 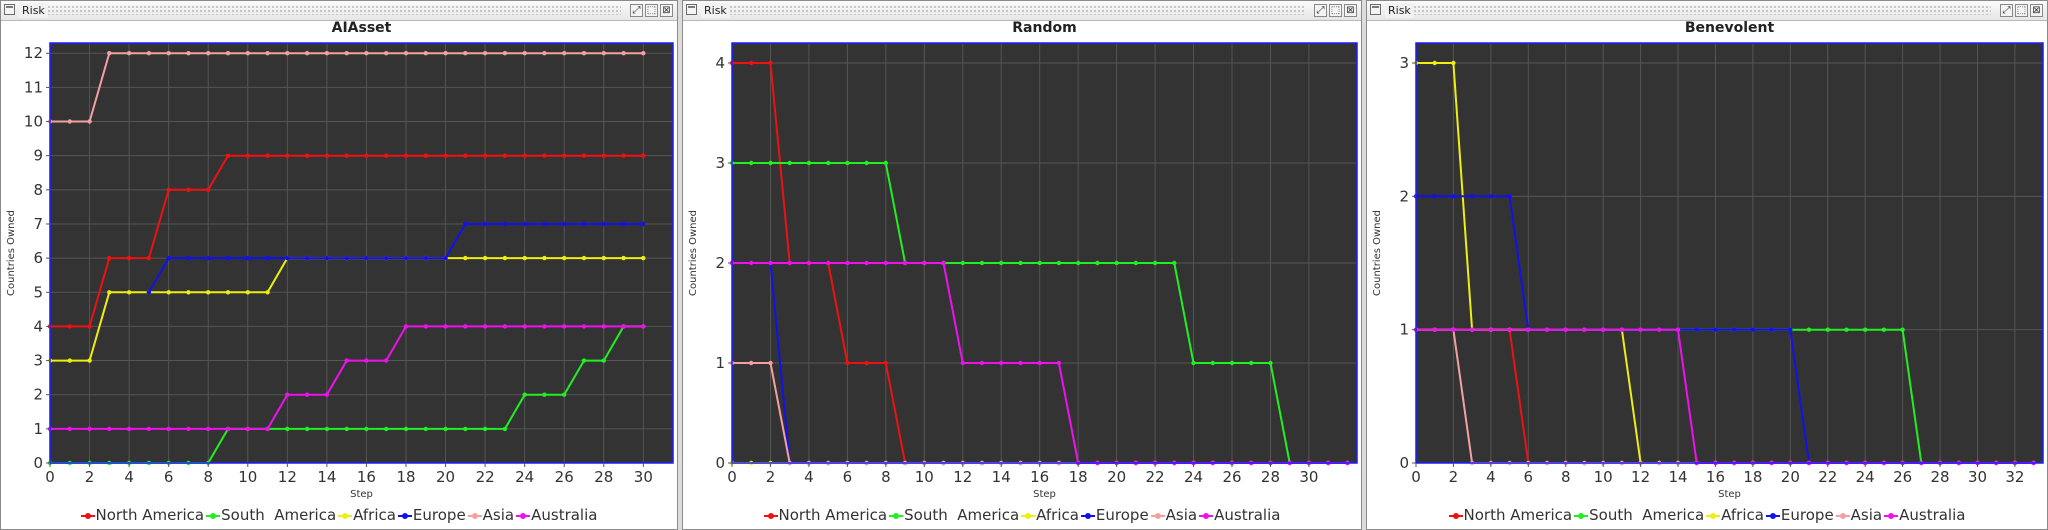 What do you see at coordinates (346, 87) in the screenshot?
I see `series-asia` at bounding box center [346, 87].